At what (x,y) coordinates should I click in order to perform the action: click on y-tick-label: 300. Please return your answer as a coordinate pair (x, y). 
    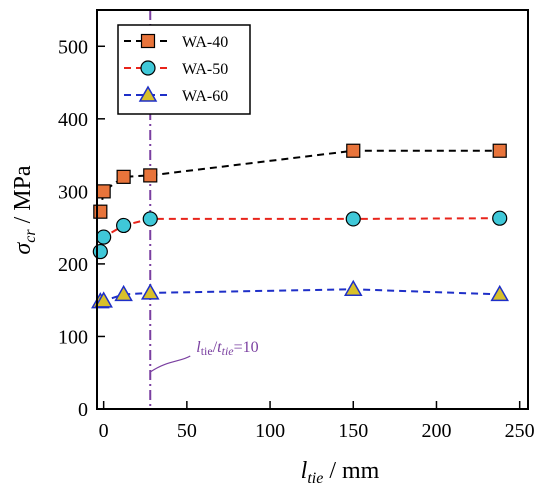
    Looking at the image, I should click on (73, 192).